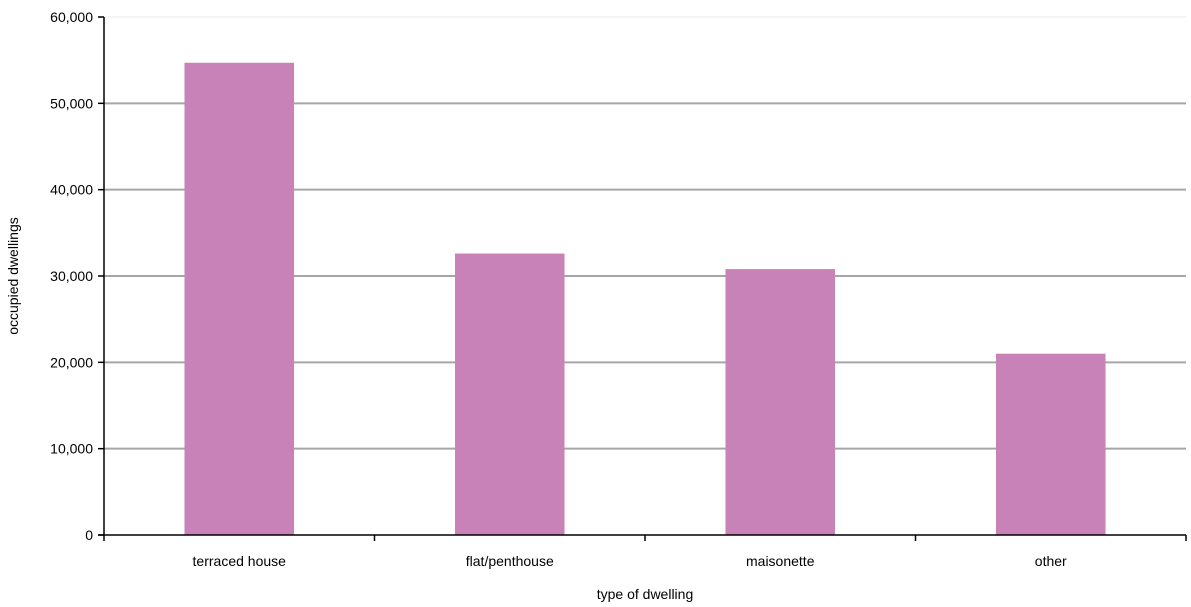 The width and height of the screenshot is (1191, 607). I want to click on y-tick-label: 50,000, so click(71, 103).